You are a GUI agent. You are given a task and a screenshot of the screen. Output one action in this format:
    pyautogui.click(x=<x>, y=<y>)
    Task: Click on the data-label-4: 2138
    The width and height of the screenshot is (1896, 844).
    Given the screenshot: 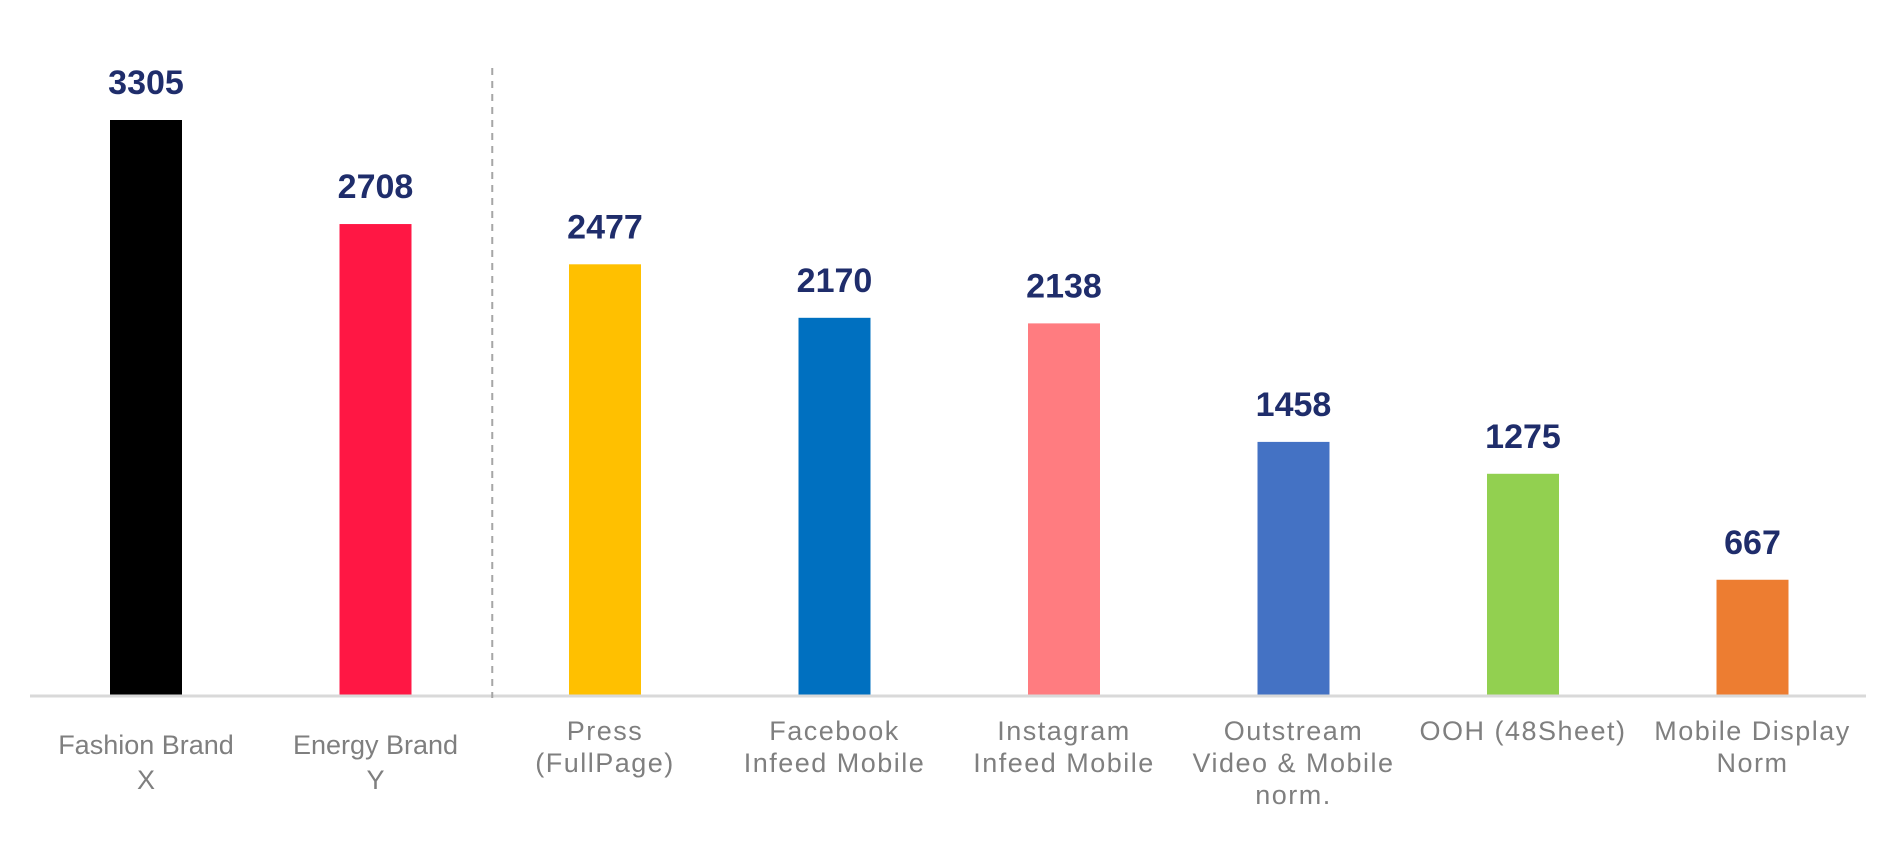 What is the action you would take?
    pyautogui.click(x=1064, y=286)
    